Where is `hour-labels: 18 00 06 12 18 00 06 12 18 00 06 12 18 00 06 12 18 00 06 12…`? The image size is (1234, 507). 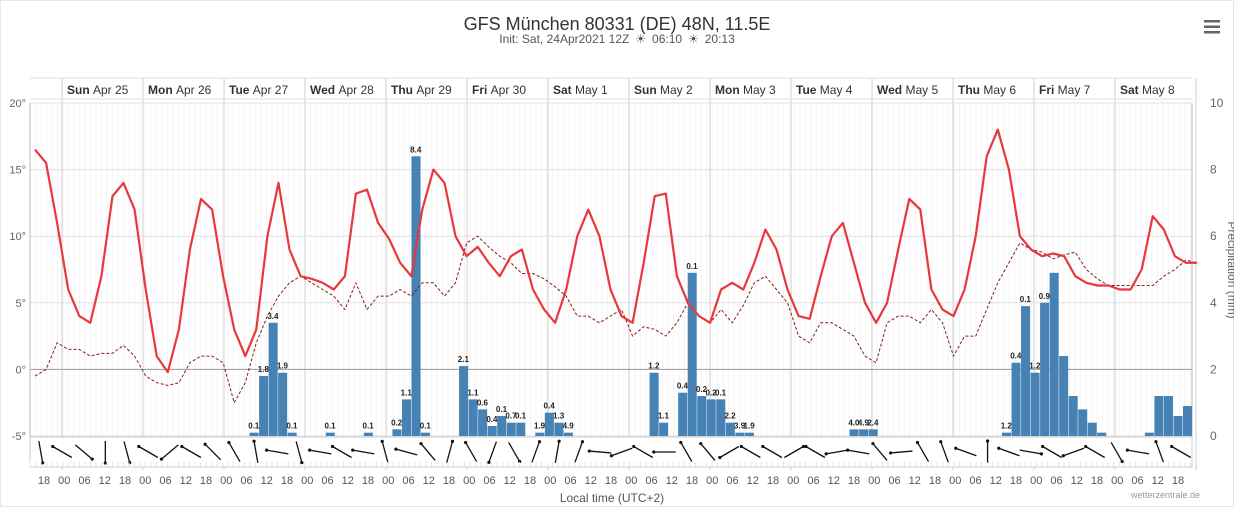
hour-labels: 18 00 06 12 18 00 06 12 18 00 06 12 18 00 06 12 18 00 06 12… is located at coordinates (611, 481).